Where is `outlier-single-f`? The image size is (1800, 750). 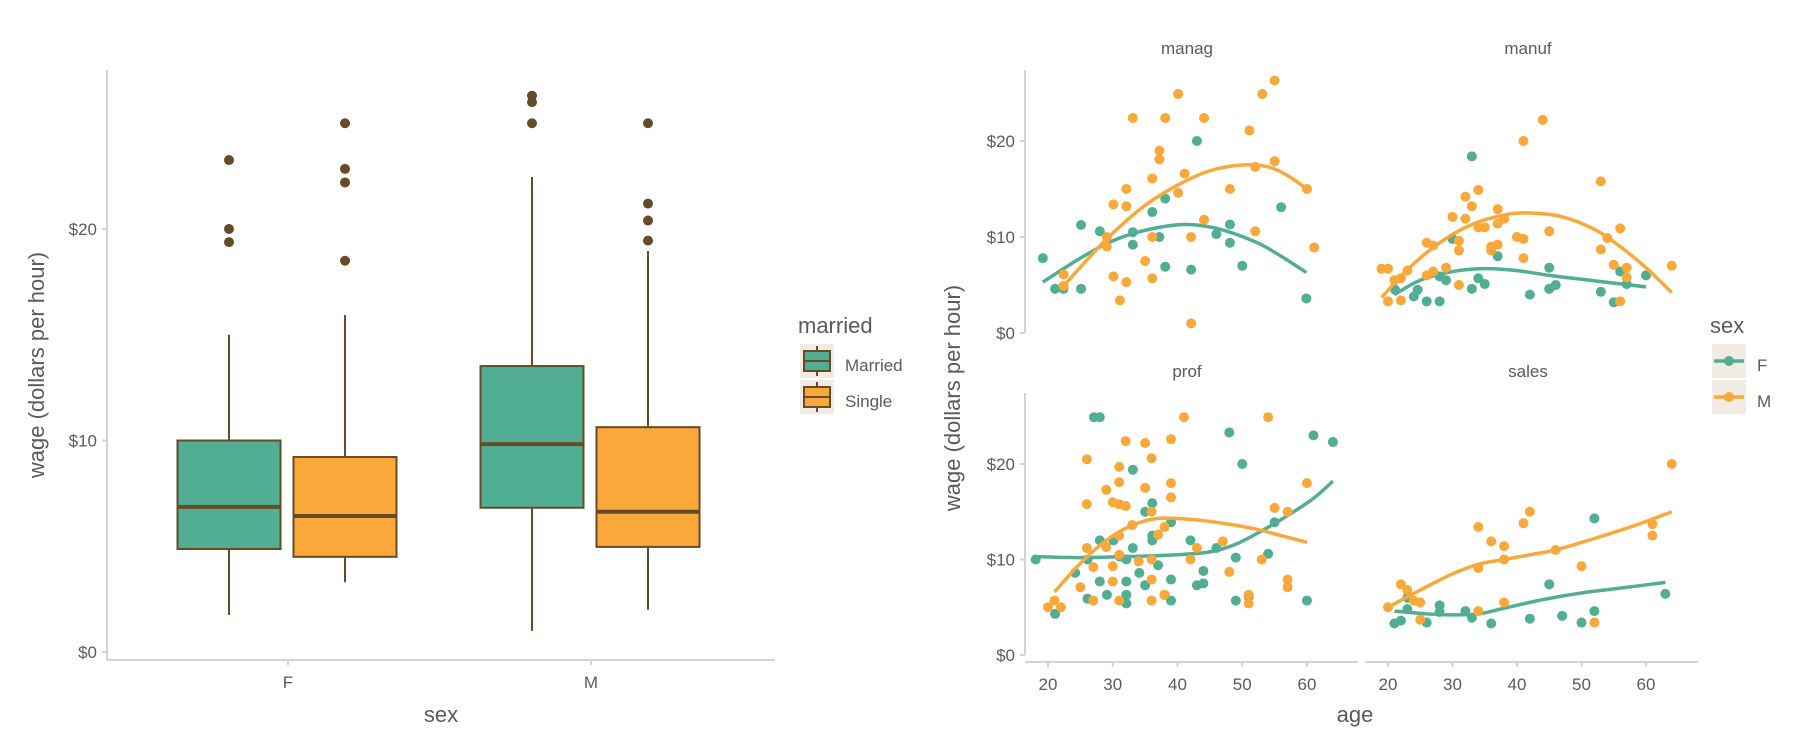
outlier-single-f is located at coordinates (345, 168).